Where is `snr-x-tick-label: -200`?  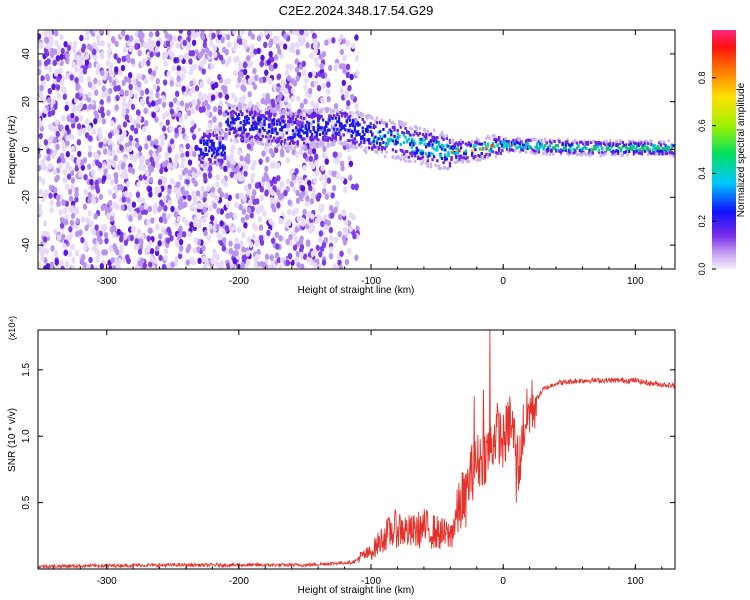 snr-x-tick-label: -200 is located at coordinates (239, 581).